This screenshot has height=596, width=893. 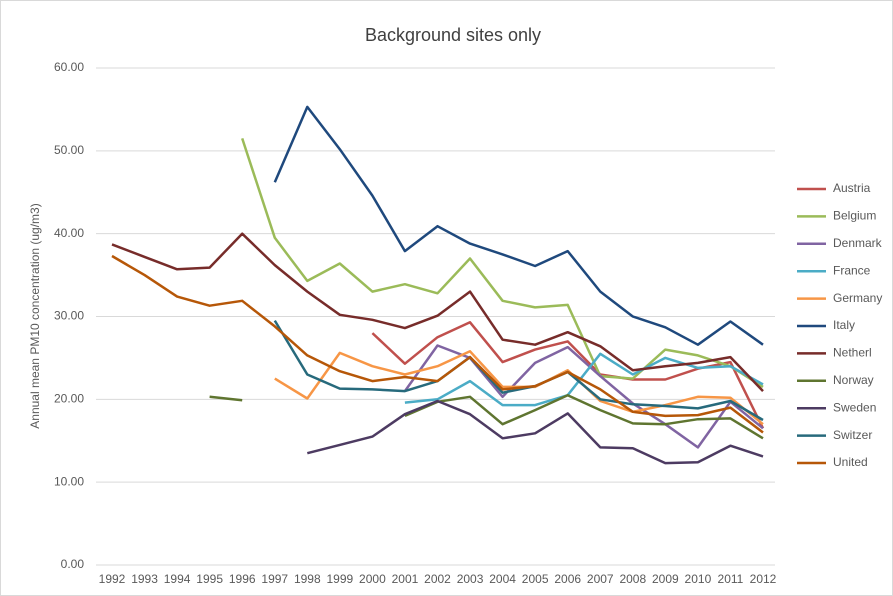 What do you see at coordinates (453, 35) in the screenshot?
I see `chart-title: Background sites only` at bounding box center [453, 35].